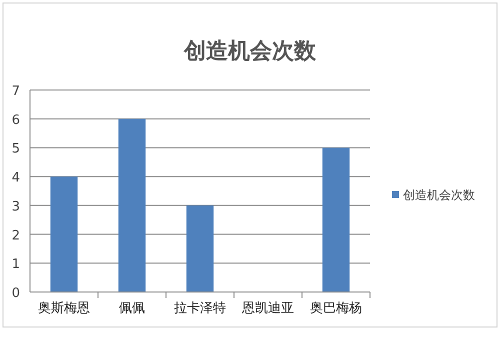 This screenshot has height=362, width=500. What do you see at coordinates (16, 206) in the screenshot?
I see `y-tick-label: 3` at bounding box center [16, 206].